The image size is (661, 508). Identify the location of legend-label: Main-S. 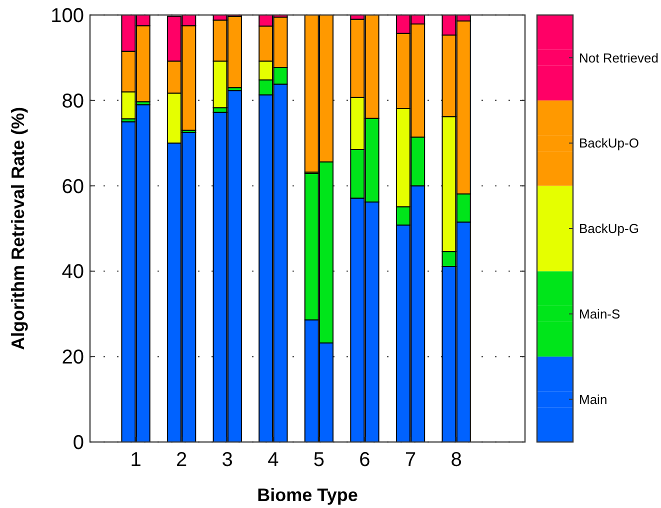
(600, 314).